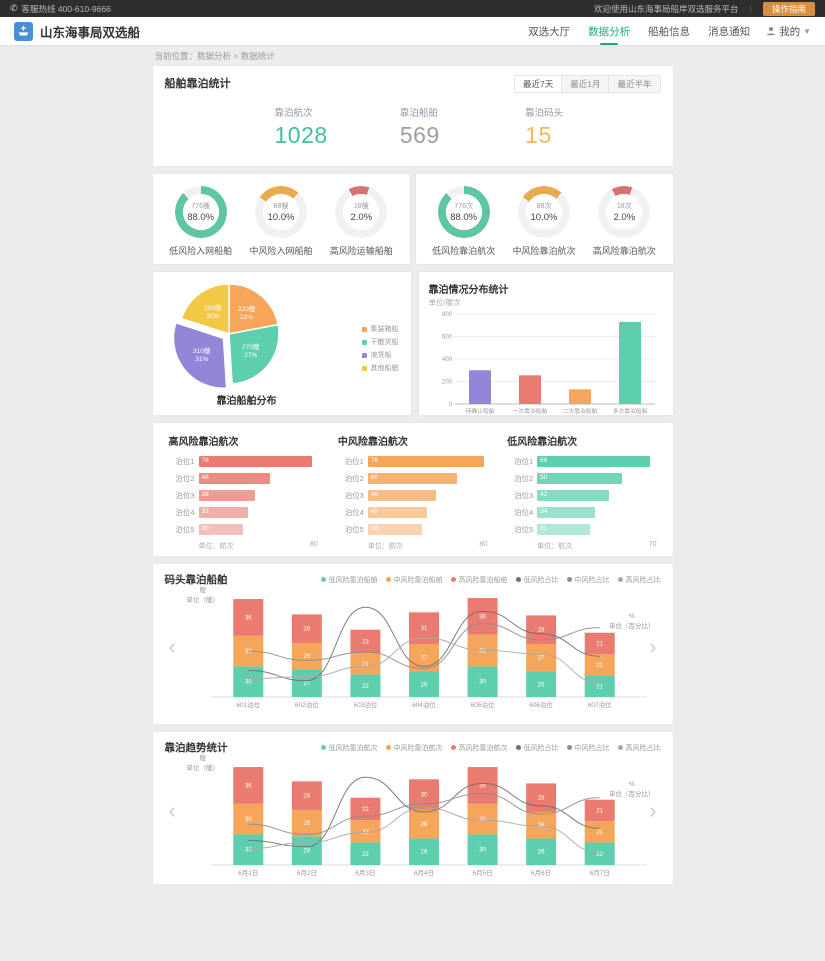 The width and height of the screenshot is (825, 961). I want to click on guide-button: 操作指南, so click(788, 8).